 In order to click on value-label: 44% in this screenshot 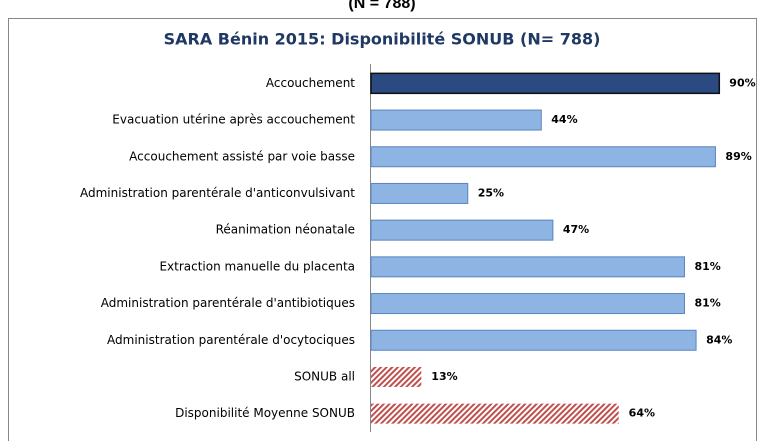, I will do `click(564, 119)`.